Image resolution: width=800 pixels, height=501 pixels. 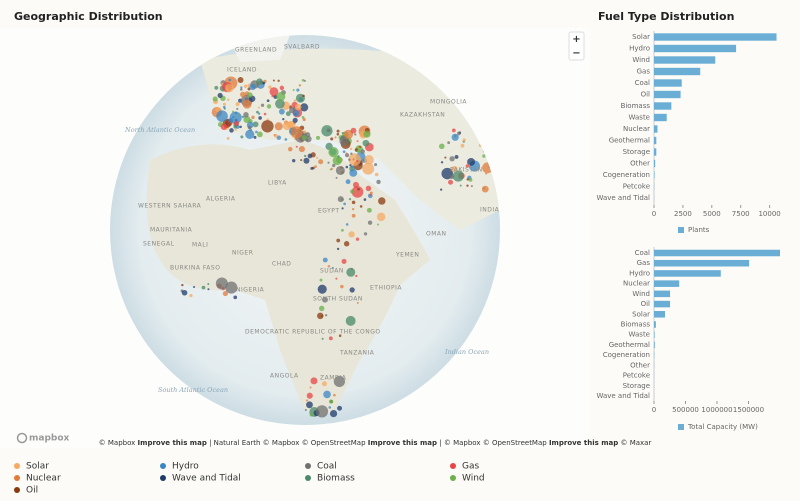 What do you see at coordinates (466, 170) in the screenshot?
I see `map-label: PAKISTAN` at bounding box center [466, 170].